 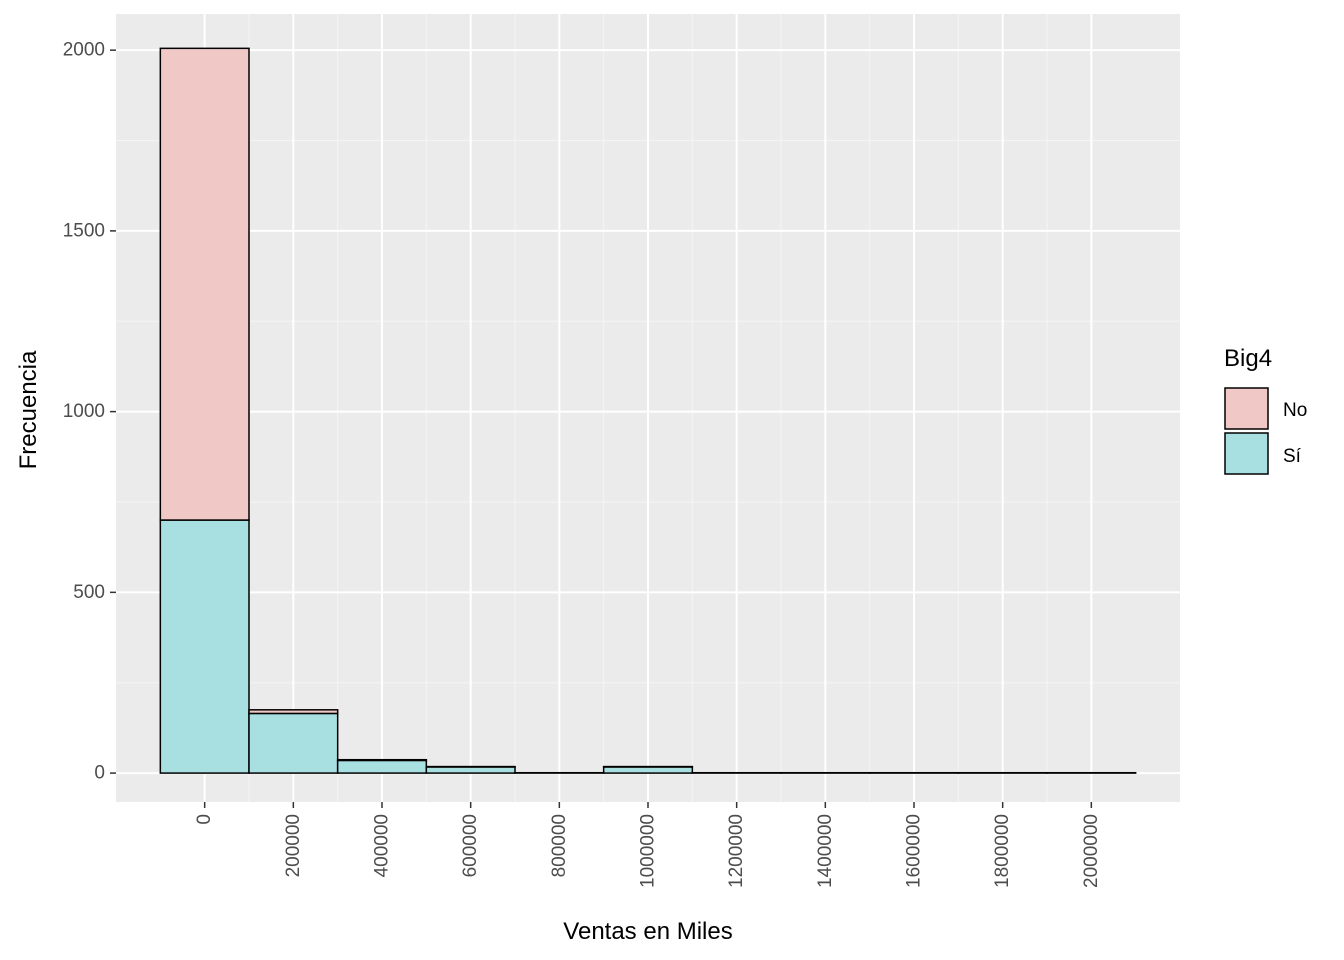 What do you see at coordinates (470, 845) in the screenshot?
I see `x-tick-label: 600000` at bounding box center [470, 845].